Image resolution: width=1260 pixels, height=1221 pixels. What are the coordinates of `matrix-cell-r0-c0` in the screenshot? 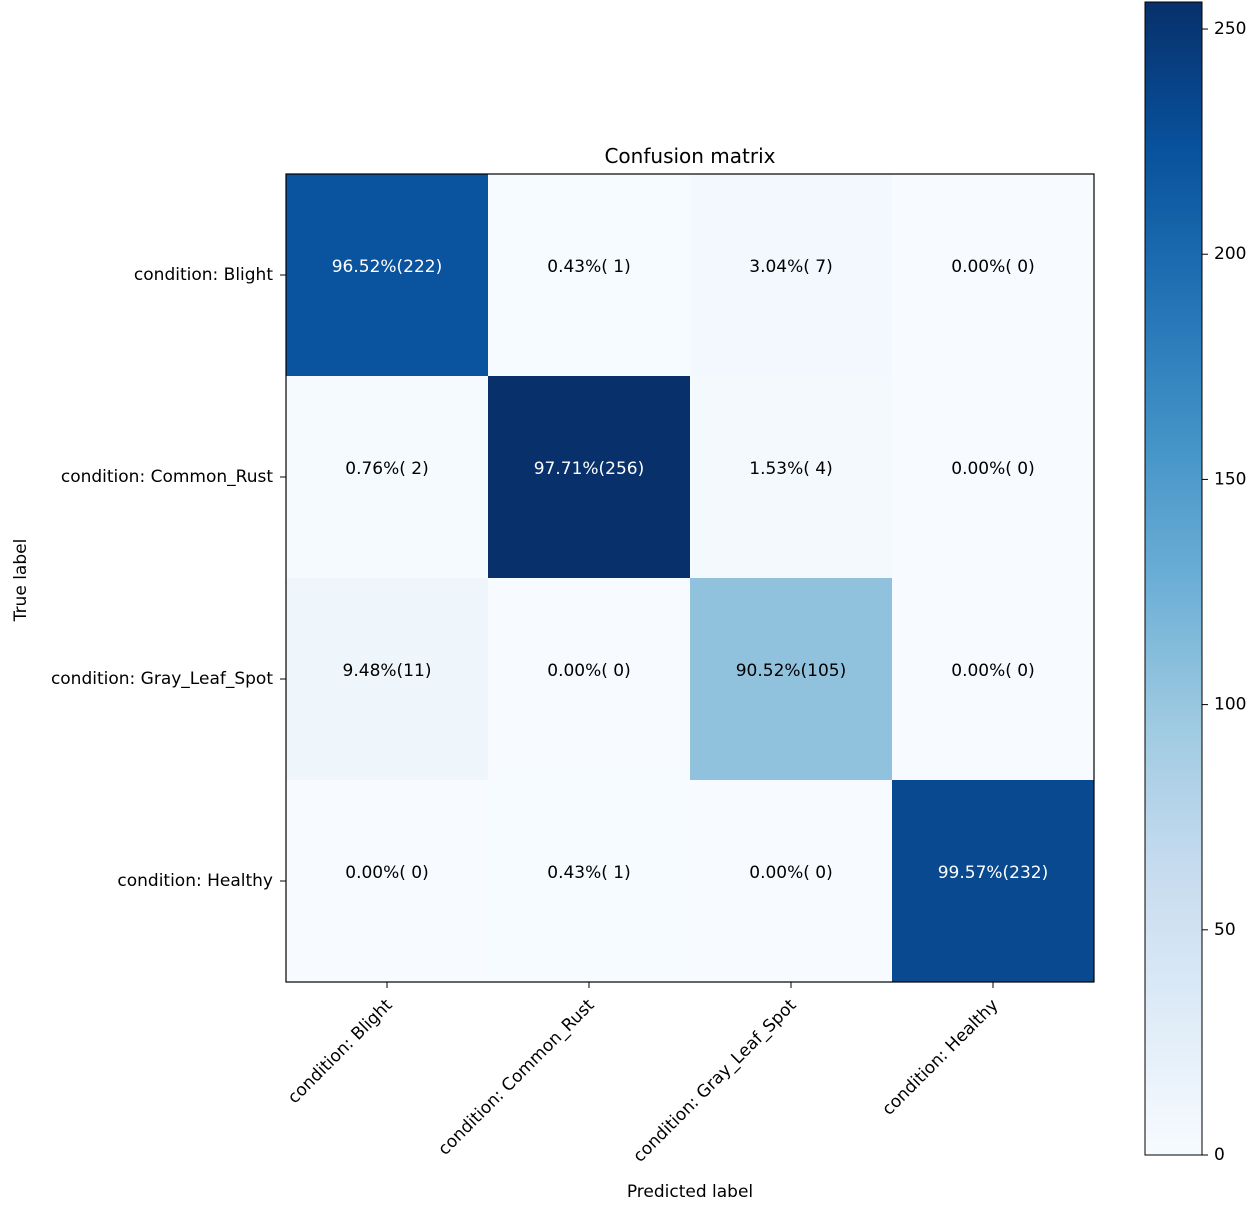 It's located at (387, 275).